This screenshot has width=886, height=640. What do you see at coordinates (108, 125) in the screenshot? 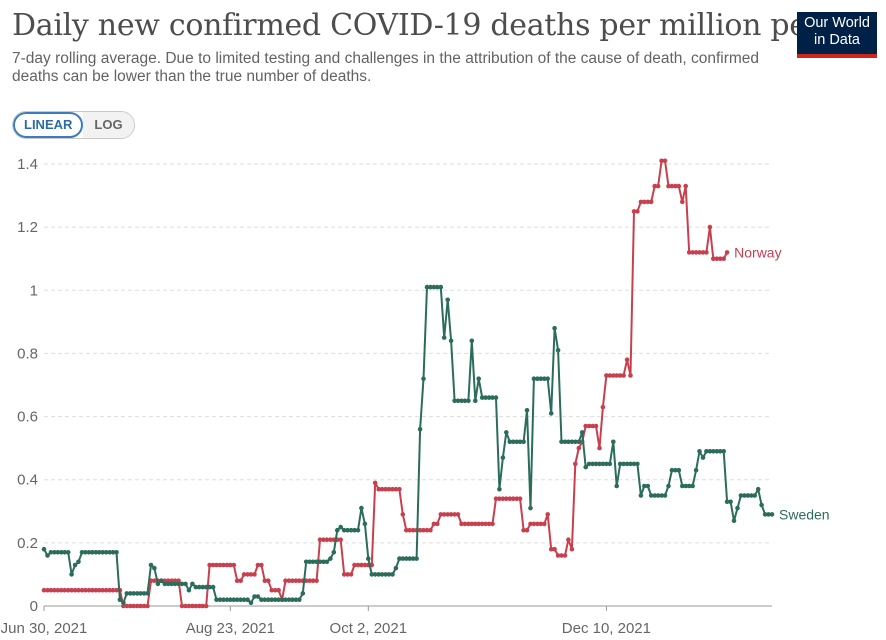
I see `log-scale-button: LOG` at bounding box center [108, 125].